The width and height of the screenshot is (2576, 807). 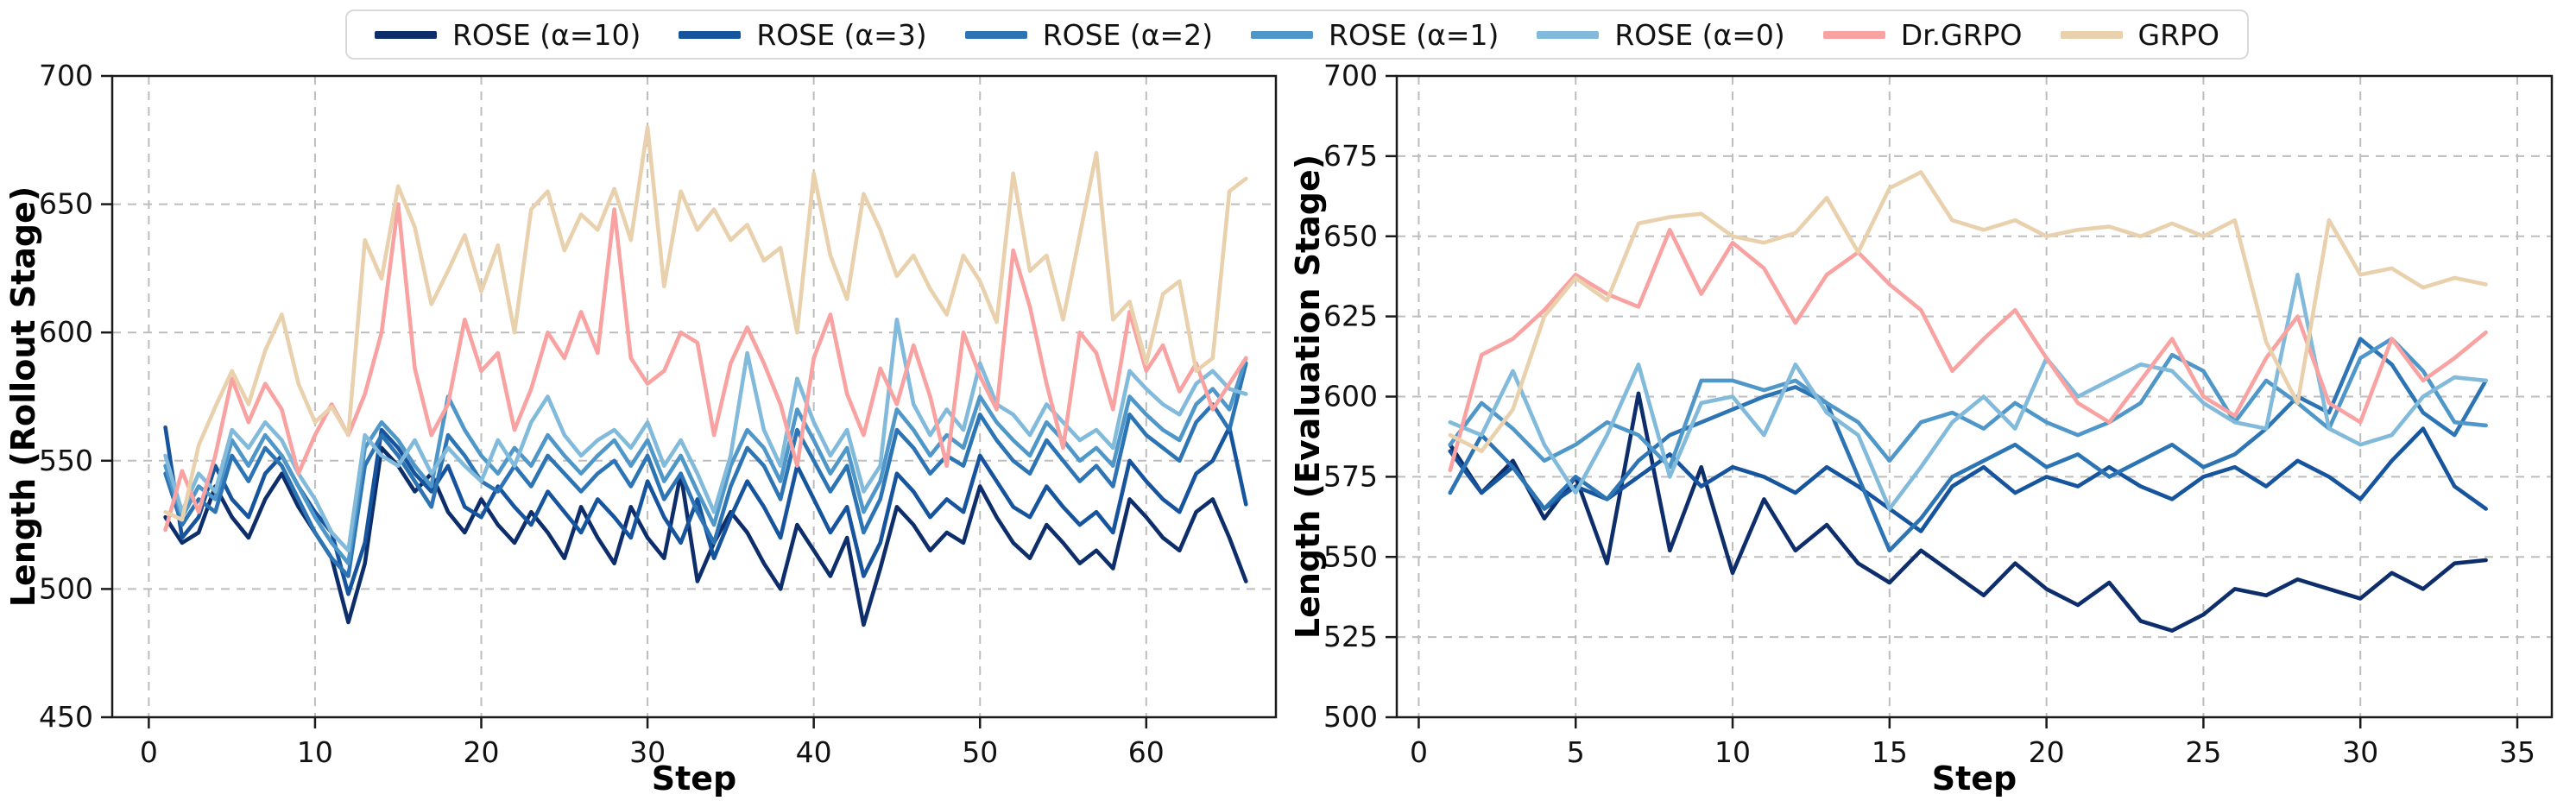 I want to click on legend-label: ROSE (α=1), so click(x=1414, y=34).